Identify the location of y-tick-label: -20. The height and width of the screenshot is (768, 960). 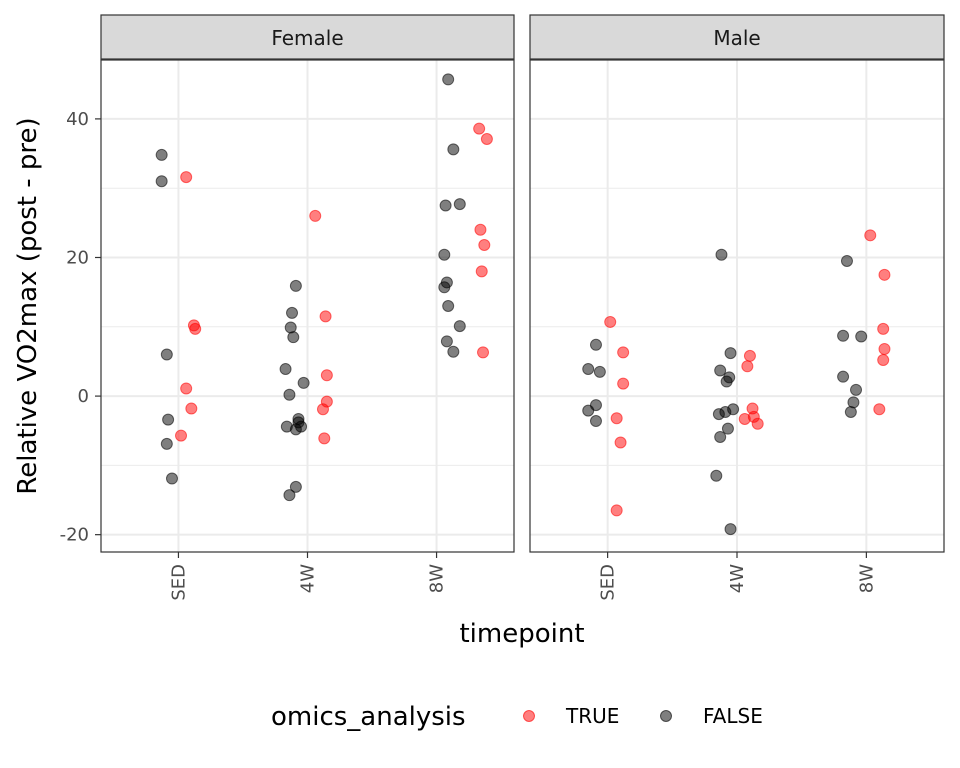
(74, 535).